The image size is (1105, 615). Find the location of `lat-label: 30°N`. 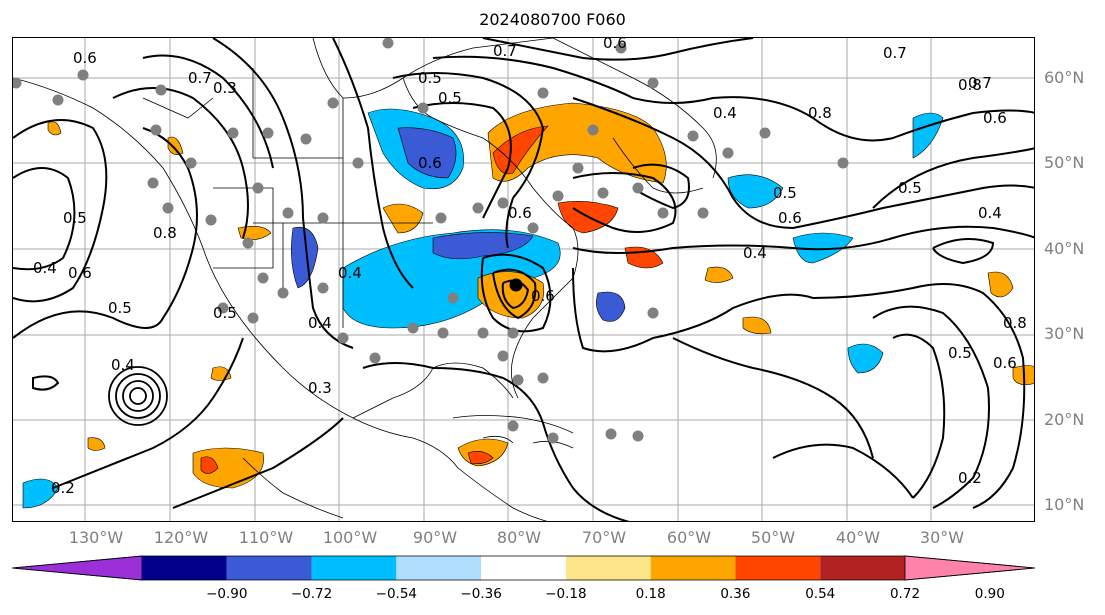

lat-label: 30°N is located at coordinates (1064, 333).